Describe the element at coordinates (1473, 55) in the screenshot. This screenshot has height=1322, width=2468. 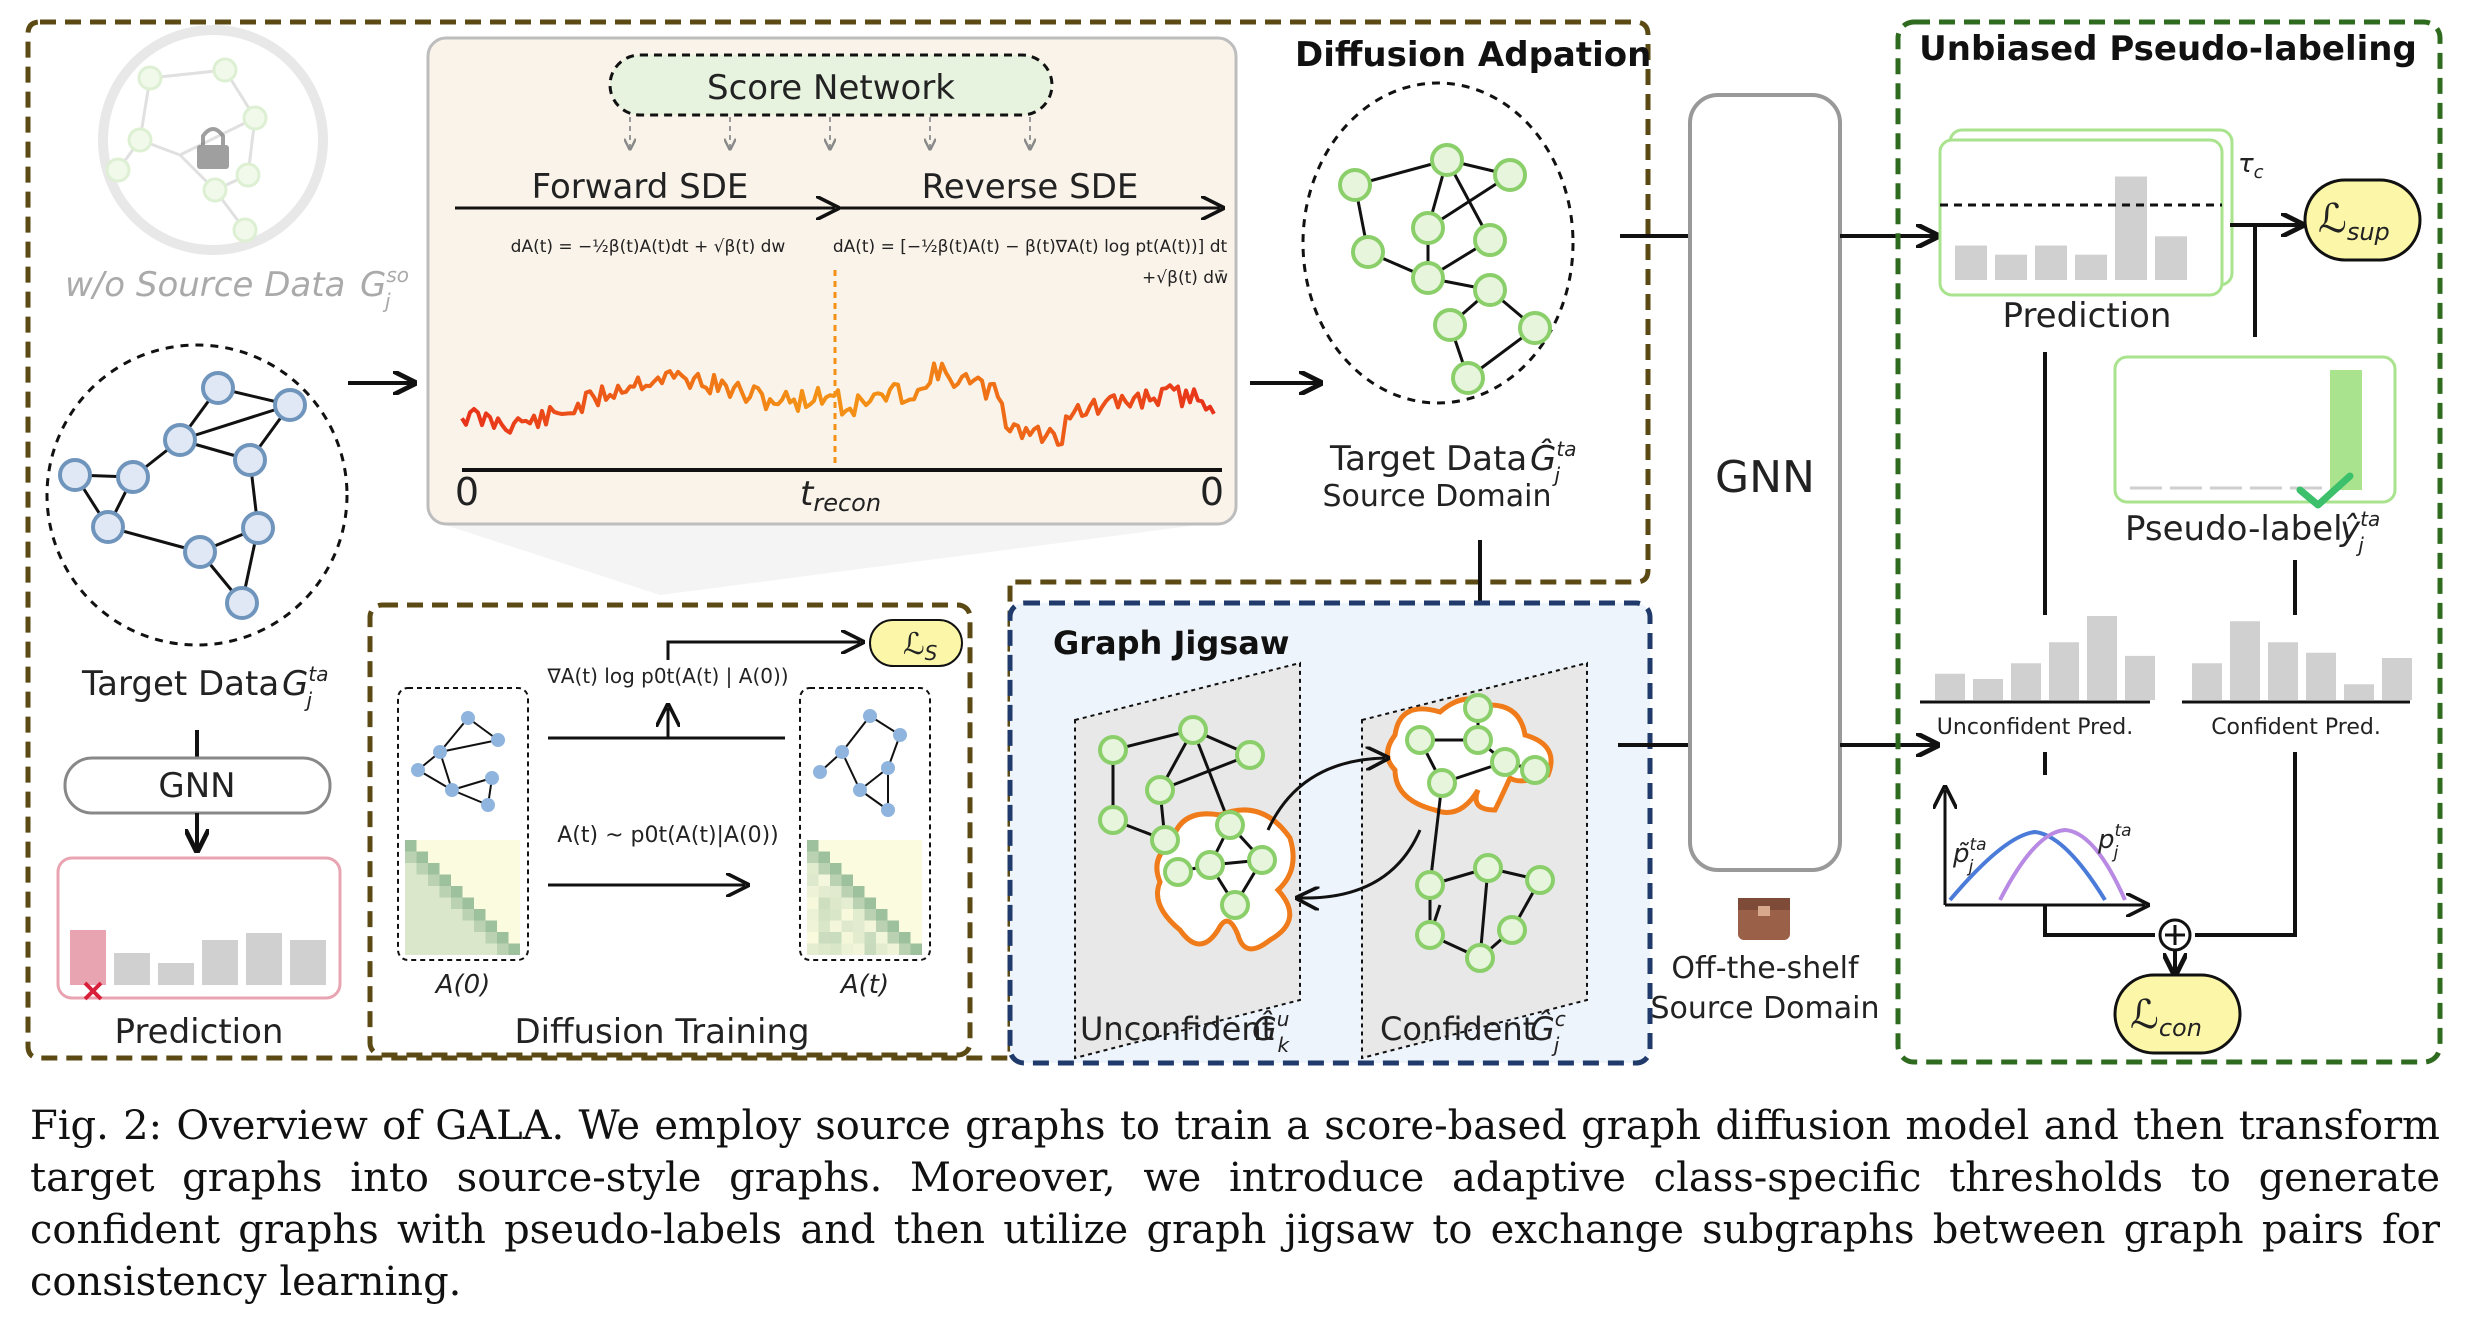
I see `diffusion-adaptation-title: Diffusion Adpation` at that location.